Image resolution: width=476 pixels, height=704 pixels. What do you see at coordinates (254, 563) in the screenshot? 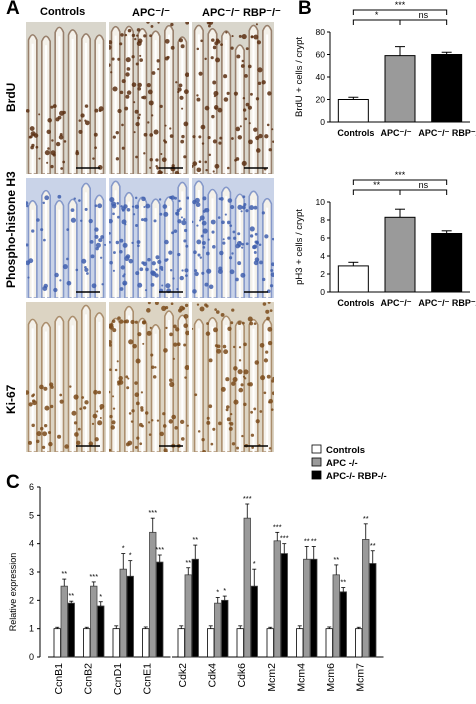
I see `significance-label: *` at bounding box center [254, 563].